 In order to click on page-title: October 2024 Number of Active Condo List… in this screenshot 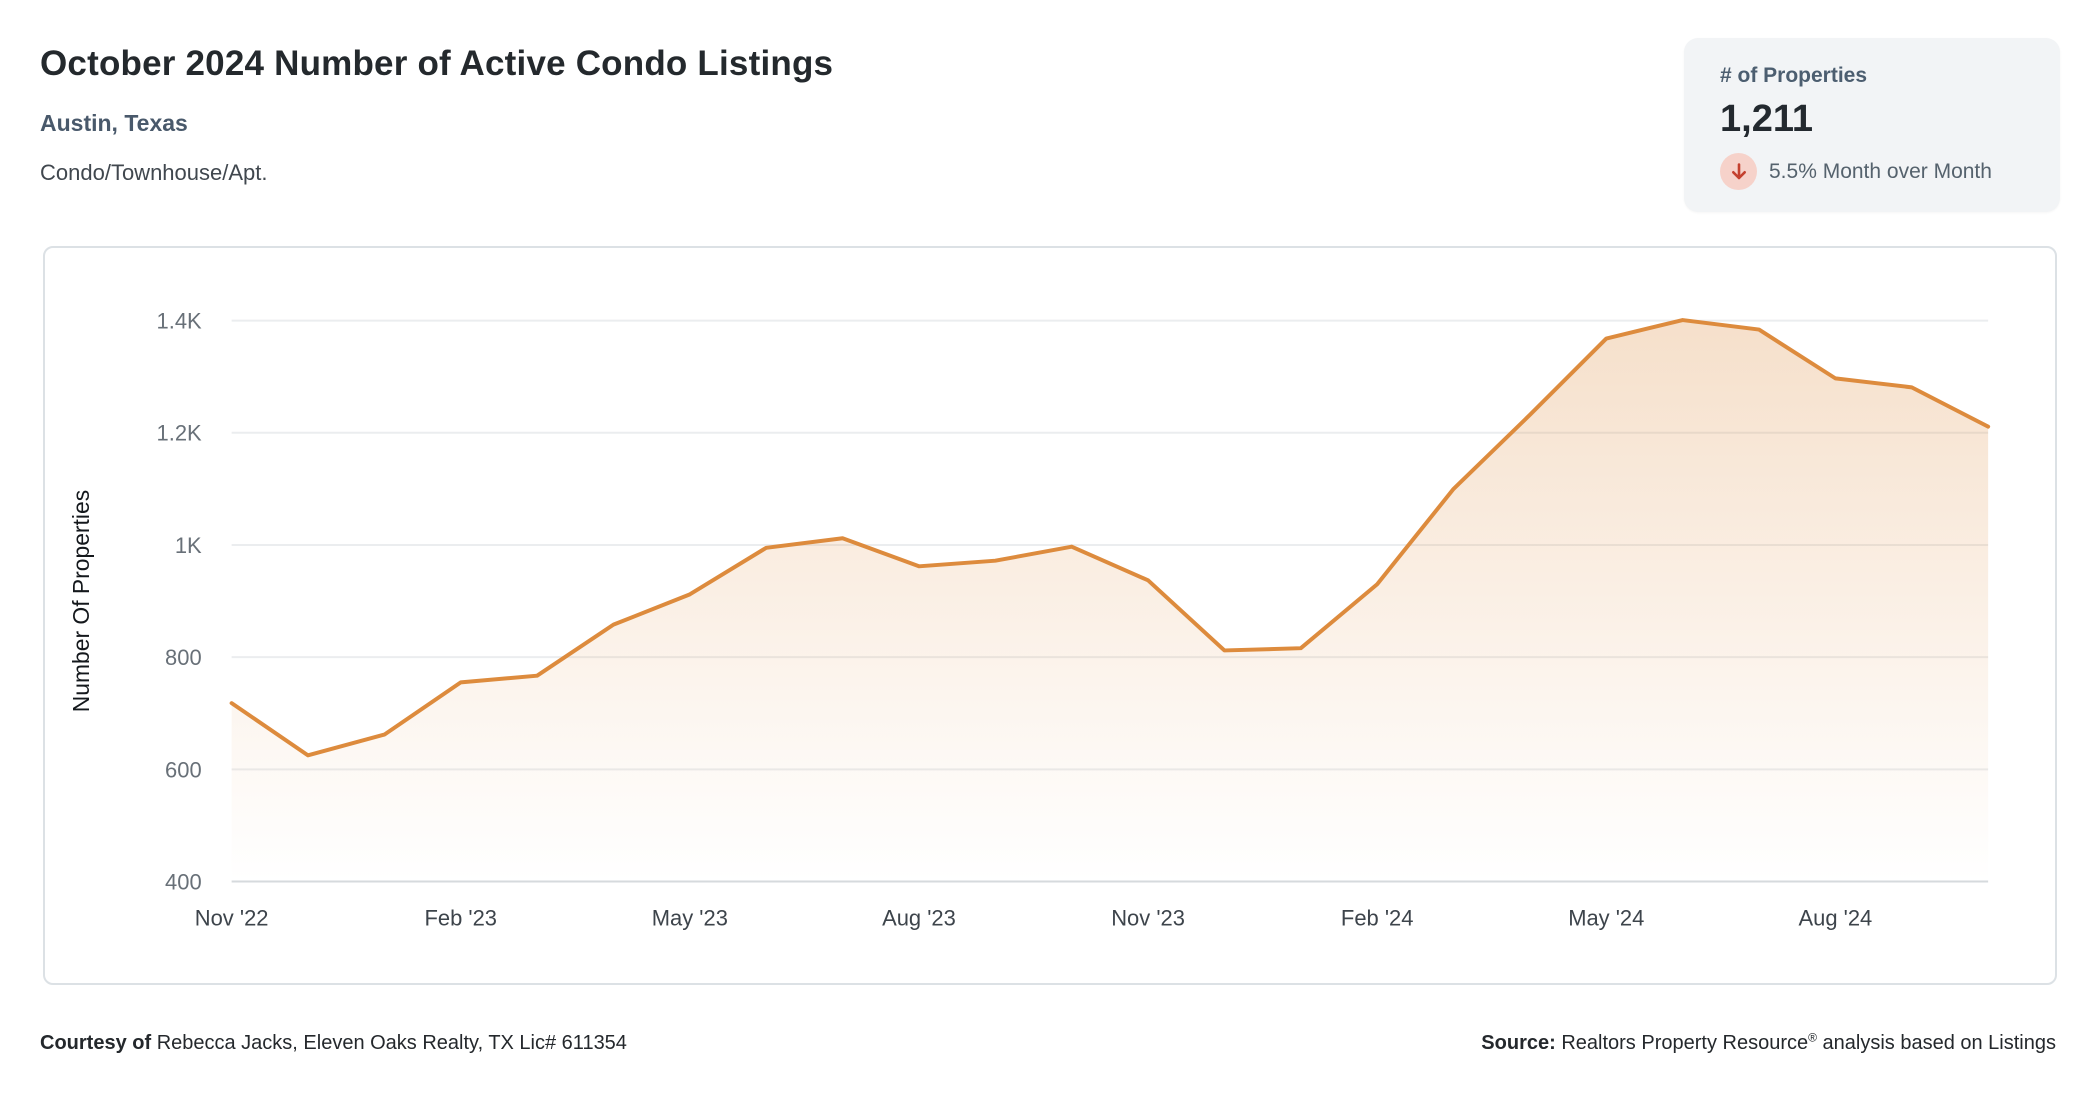, I will do `click(437, 63)`.